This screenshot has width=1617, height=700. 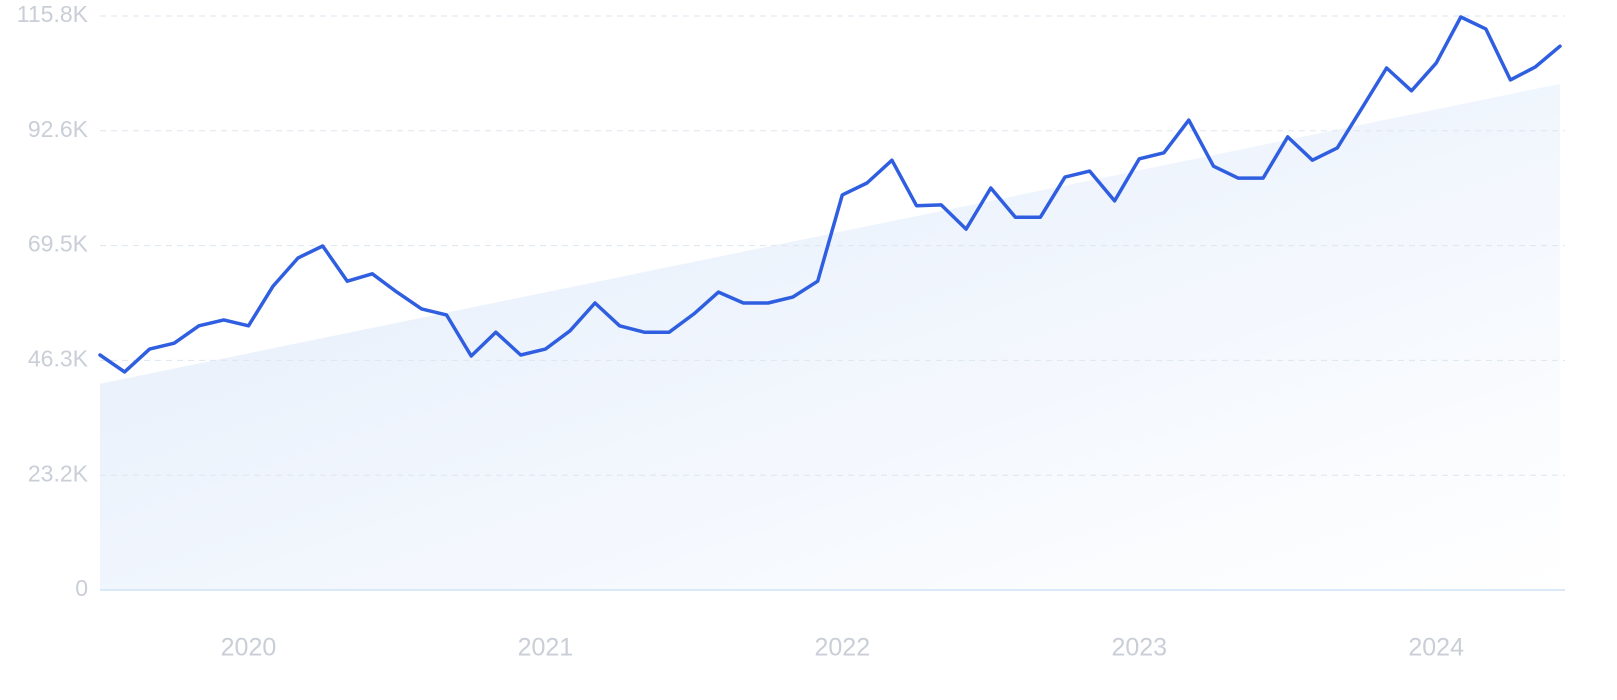 What do you see at coordinates (249, 648) in the screenshot?
I see `x-tick-label: 2020` at bounding box center [249, 648].